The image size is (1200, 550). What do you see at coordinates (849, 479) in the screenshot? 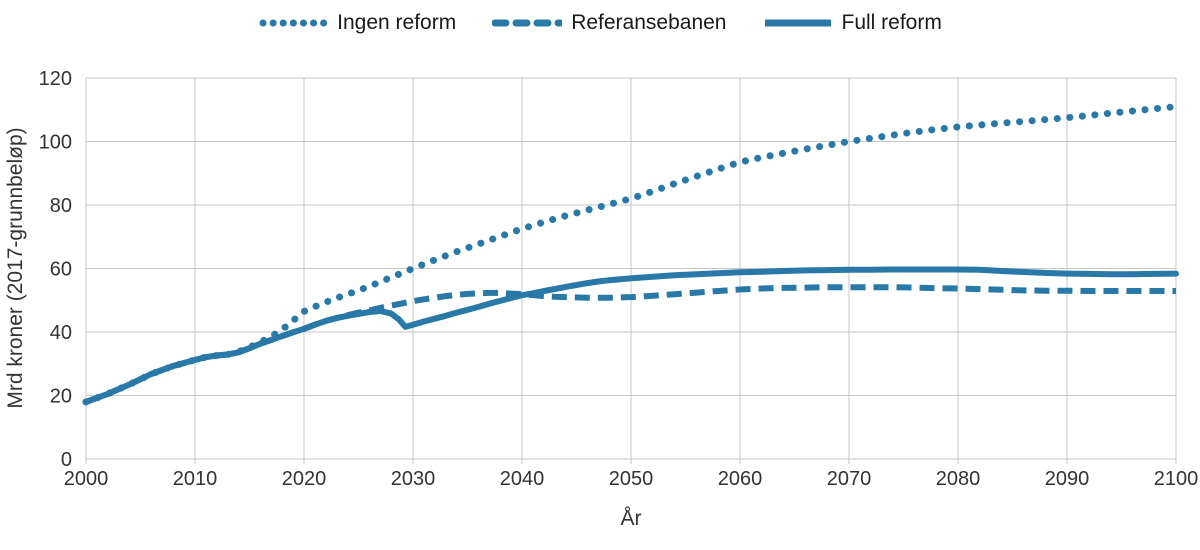
I see `x-tick-label: 2070` at bounding box center [849, 479].